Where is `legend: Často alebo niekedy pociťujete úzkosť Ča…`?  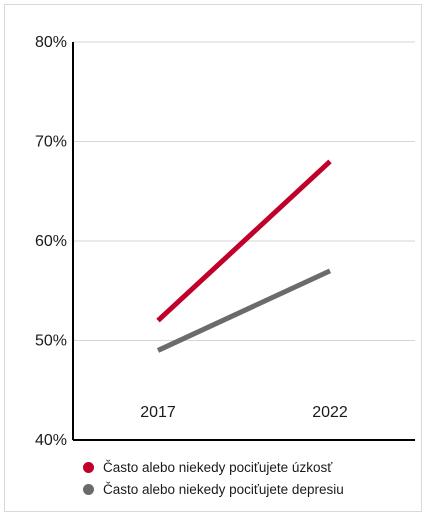 legend: Často alebo niekedy pociťujete úzkosť Ča… is located at coordinates (213, 478).